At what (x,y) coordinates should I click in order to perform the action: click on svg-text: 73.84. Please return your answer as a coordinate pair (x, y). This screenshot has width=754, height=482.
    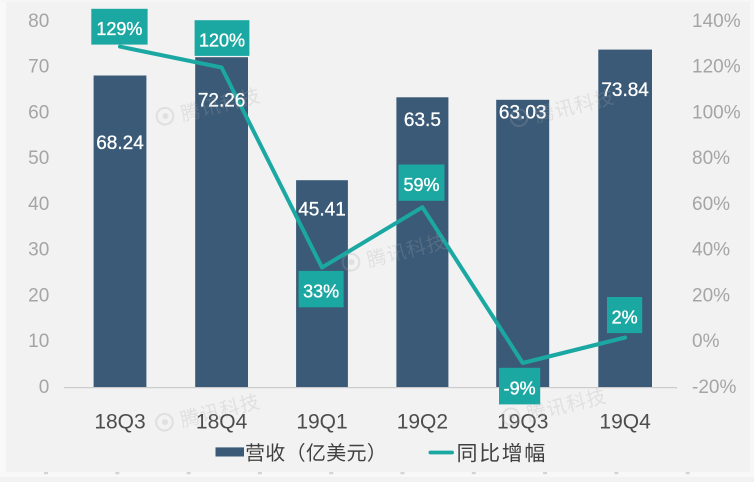
    Looking at the image, I should click on (625, 90).